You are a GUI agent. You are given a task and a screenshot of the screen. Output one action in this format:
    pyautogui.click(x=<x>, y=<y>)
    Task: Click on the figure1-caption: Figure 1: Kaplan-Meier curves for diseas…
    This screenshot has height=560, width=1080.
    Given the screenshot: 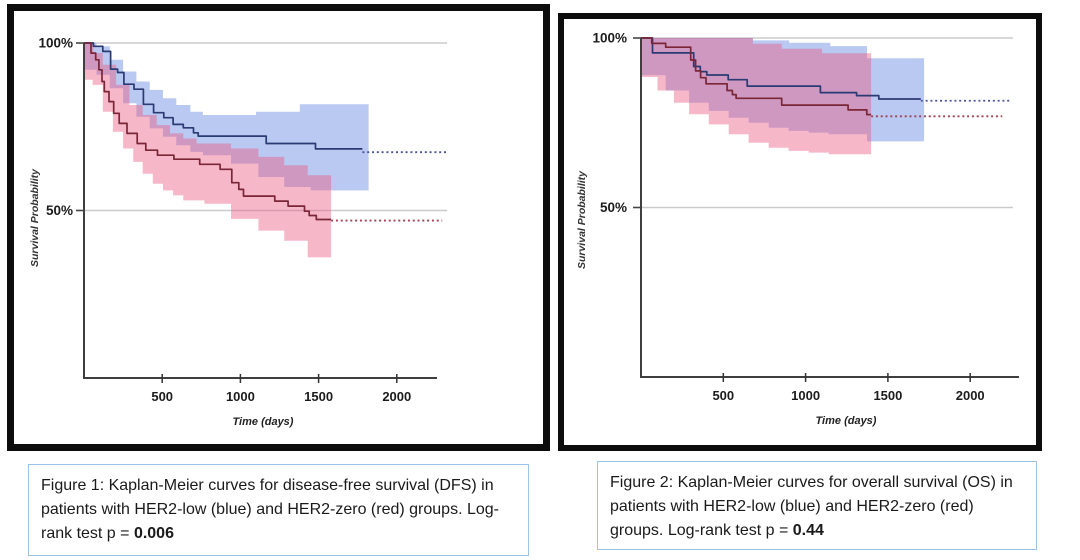 What is the action you would take?
    pyautogui.click(x=278, y=510)
    